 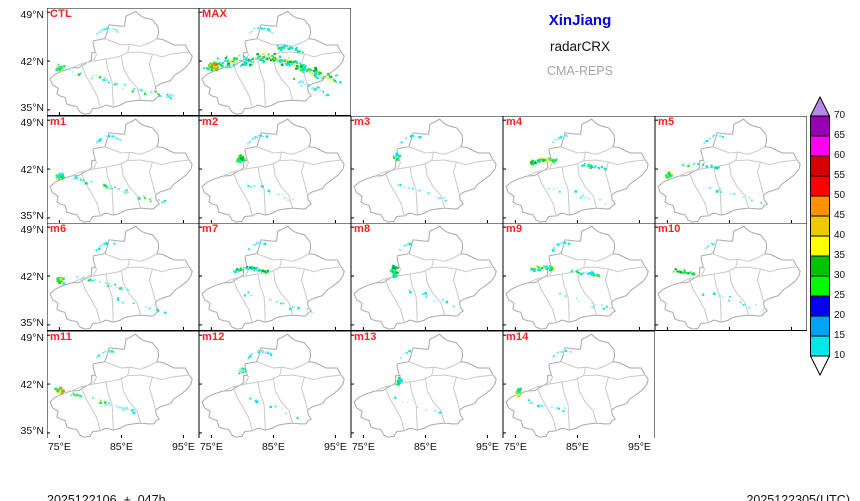 I want to click on map-m13, so click(x=427, y=385).